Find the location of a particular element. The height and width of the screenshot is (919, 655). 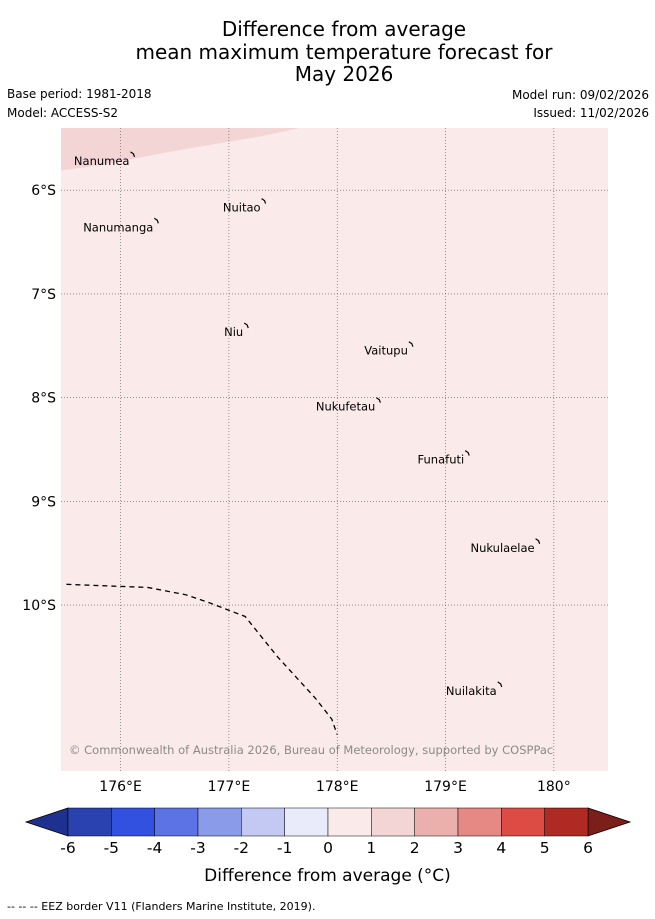

island-nukufetau: Nukufetau is located at coordinates (348, 405).